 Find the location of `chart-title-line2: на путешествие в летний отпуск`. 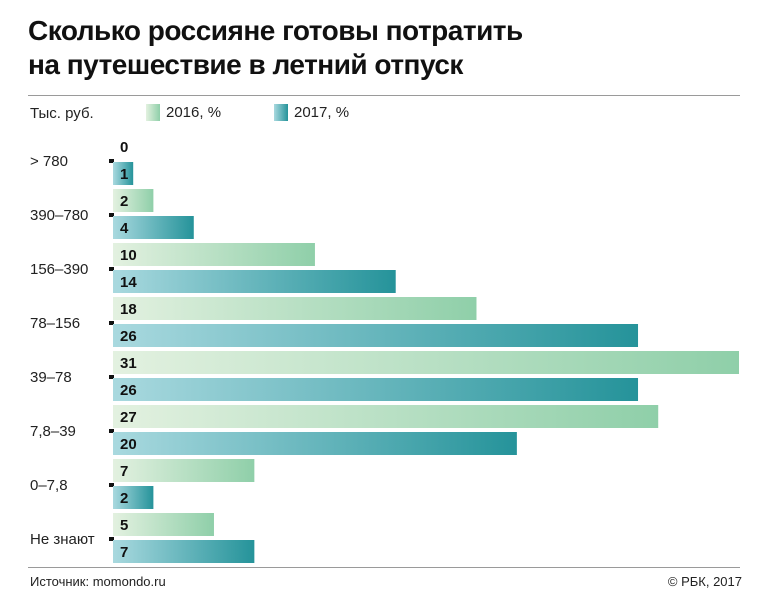

chart-title-line2: на путешествие в летний отпуск is located at coordinates (245, 64).